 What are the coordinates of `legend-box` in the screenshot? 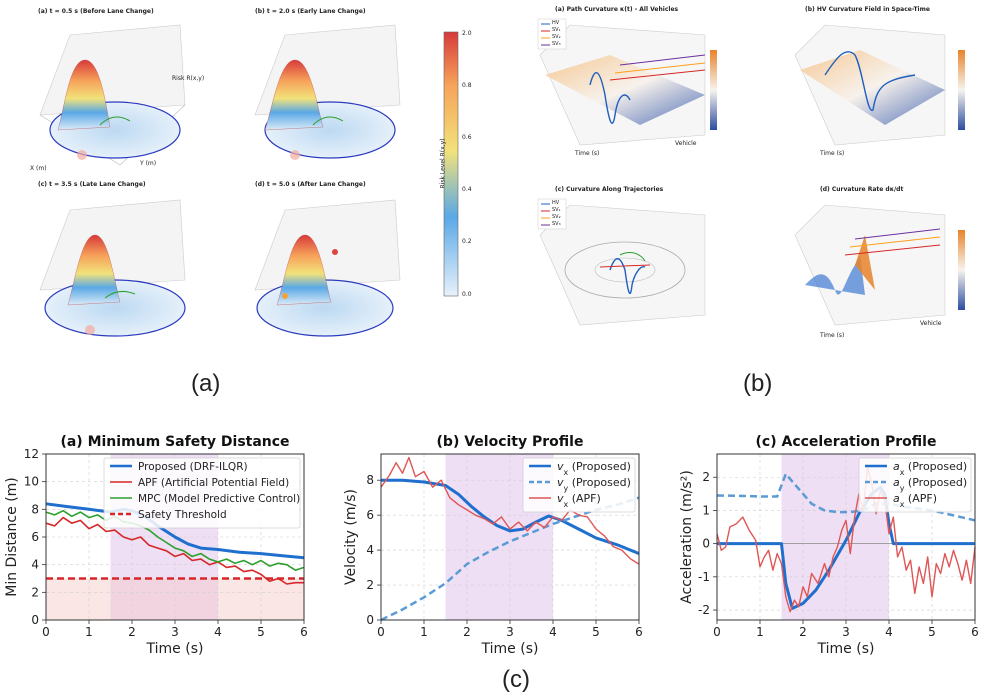 It's located at (202, 493).